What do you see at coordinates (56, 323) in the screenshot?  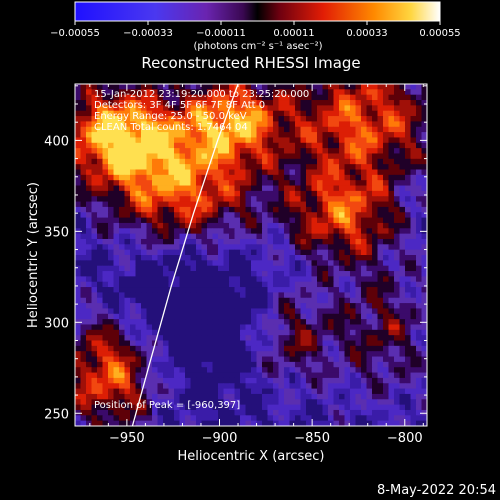 I see `y-tick-label: 300` at bounding box center [56, 323].